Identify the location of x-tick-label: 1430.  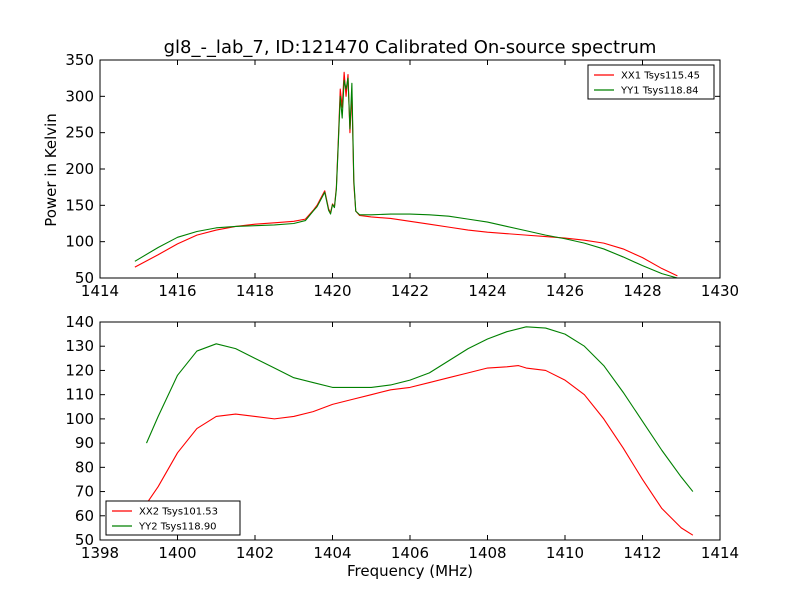
(720, 291).